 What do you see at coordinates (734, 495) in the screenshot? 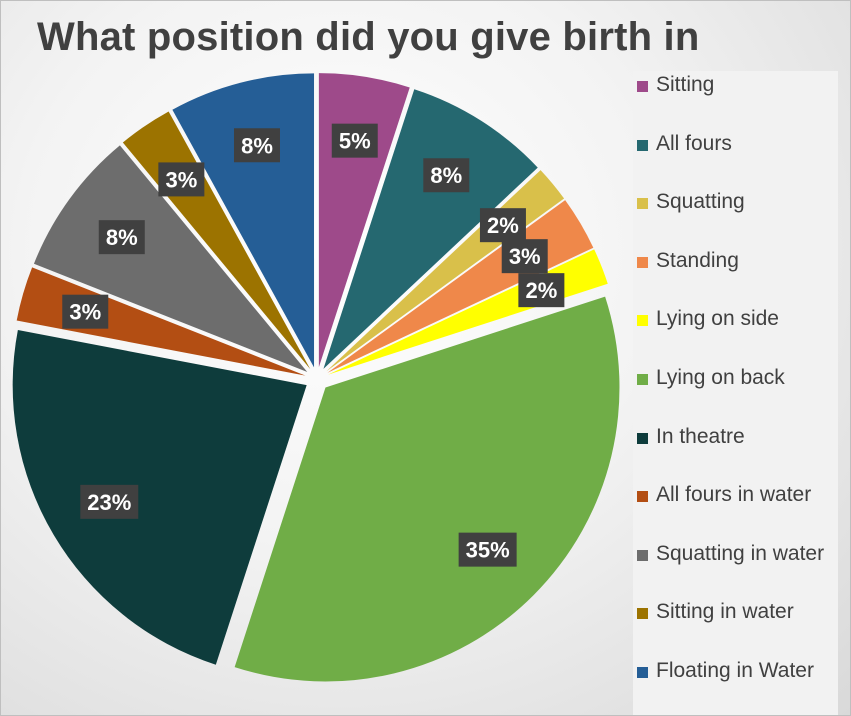
I see `legend-label-all-fours-in-water: All fours in water` at bounding box center [734, 495].